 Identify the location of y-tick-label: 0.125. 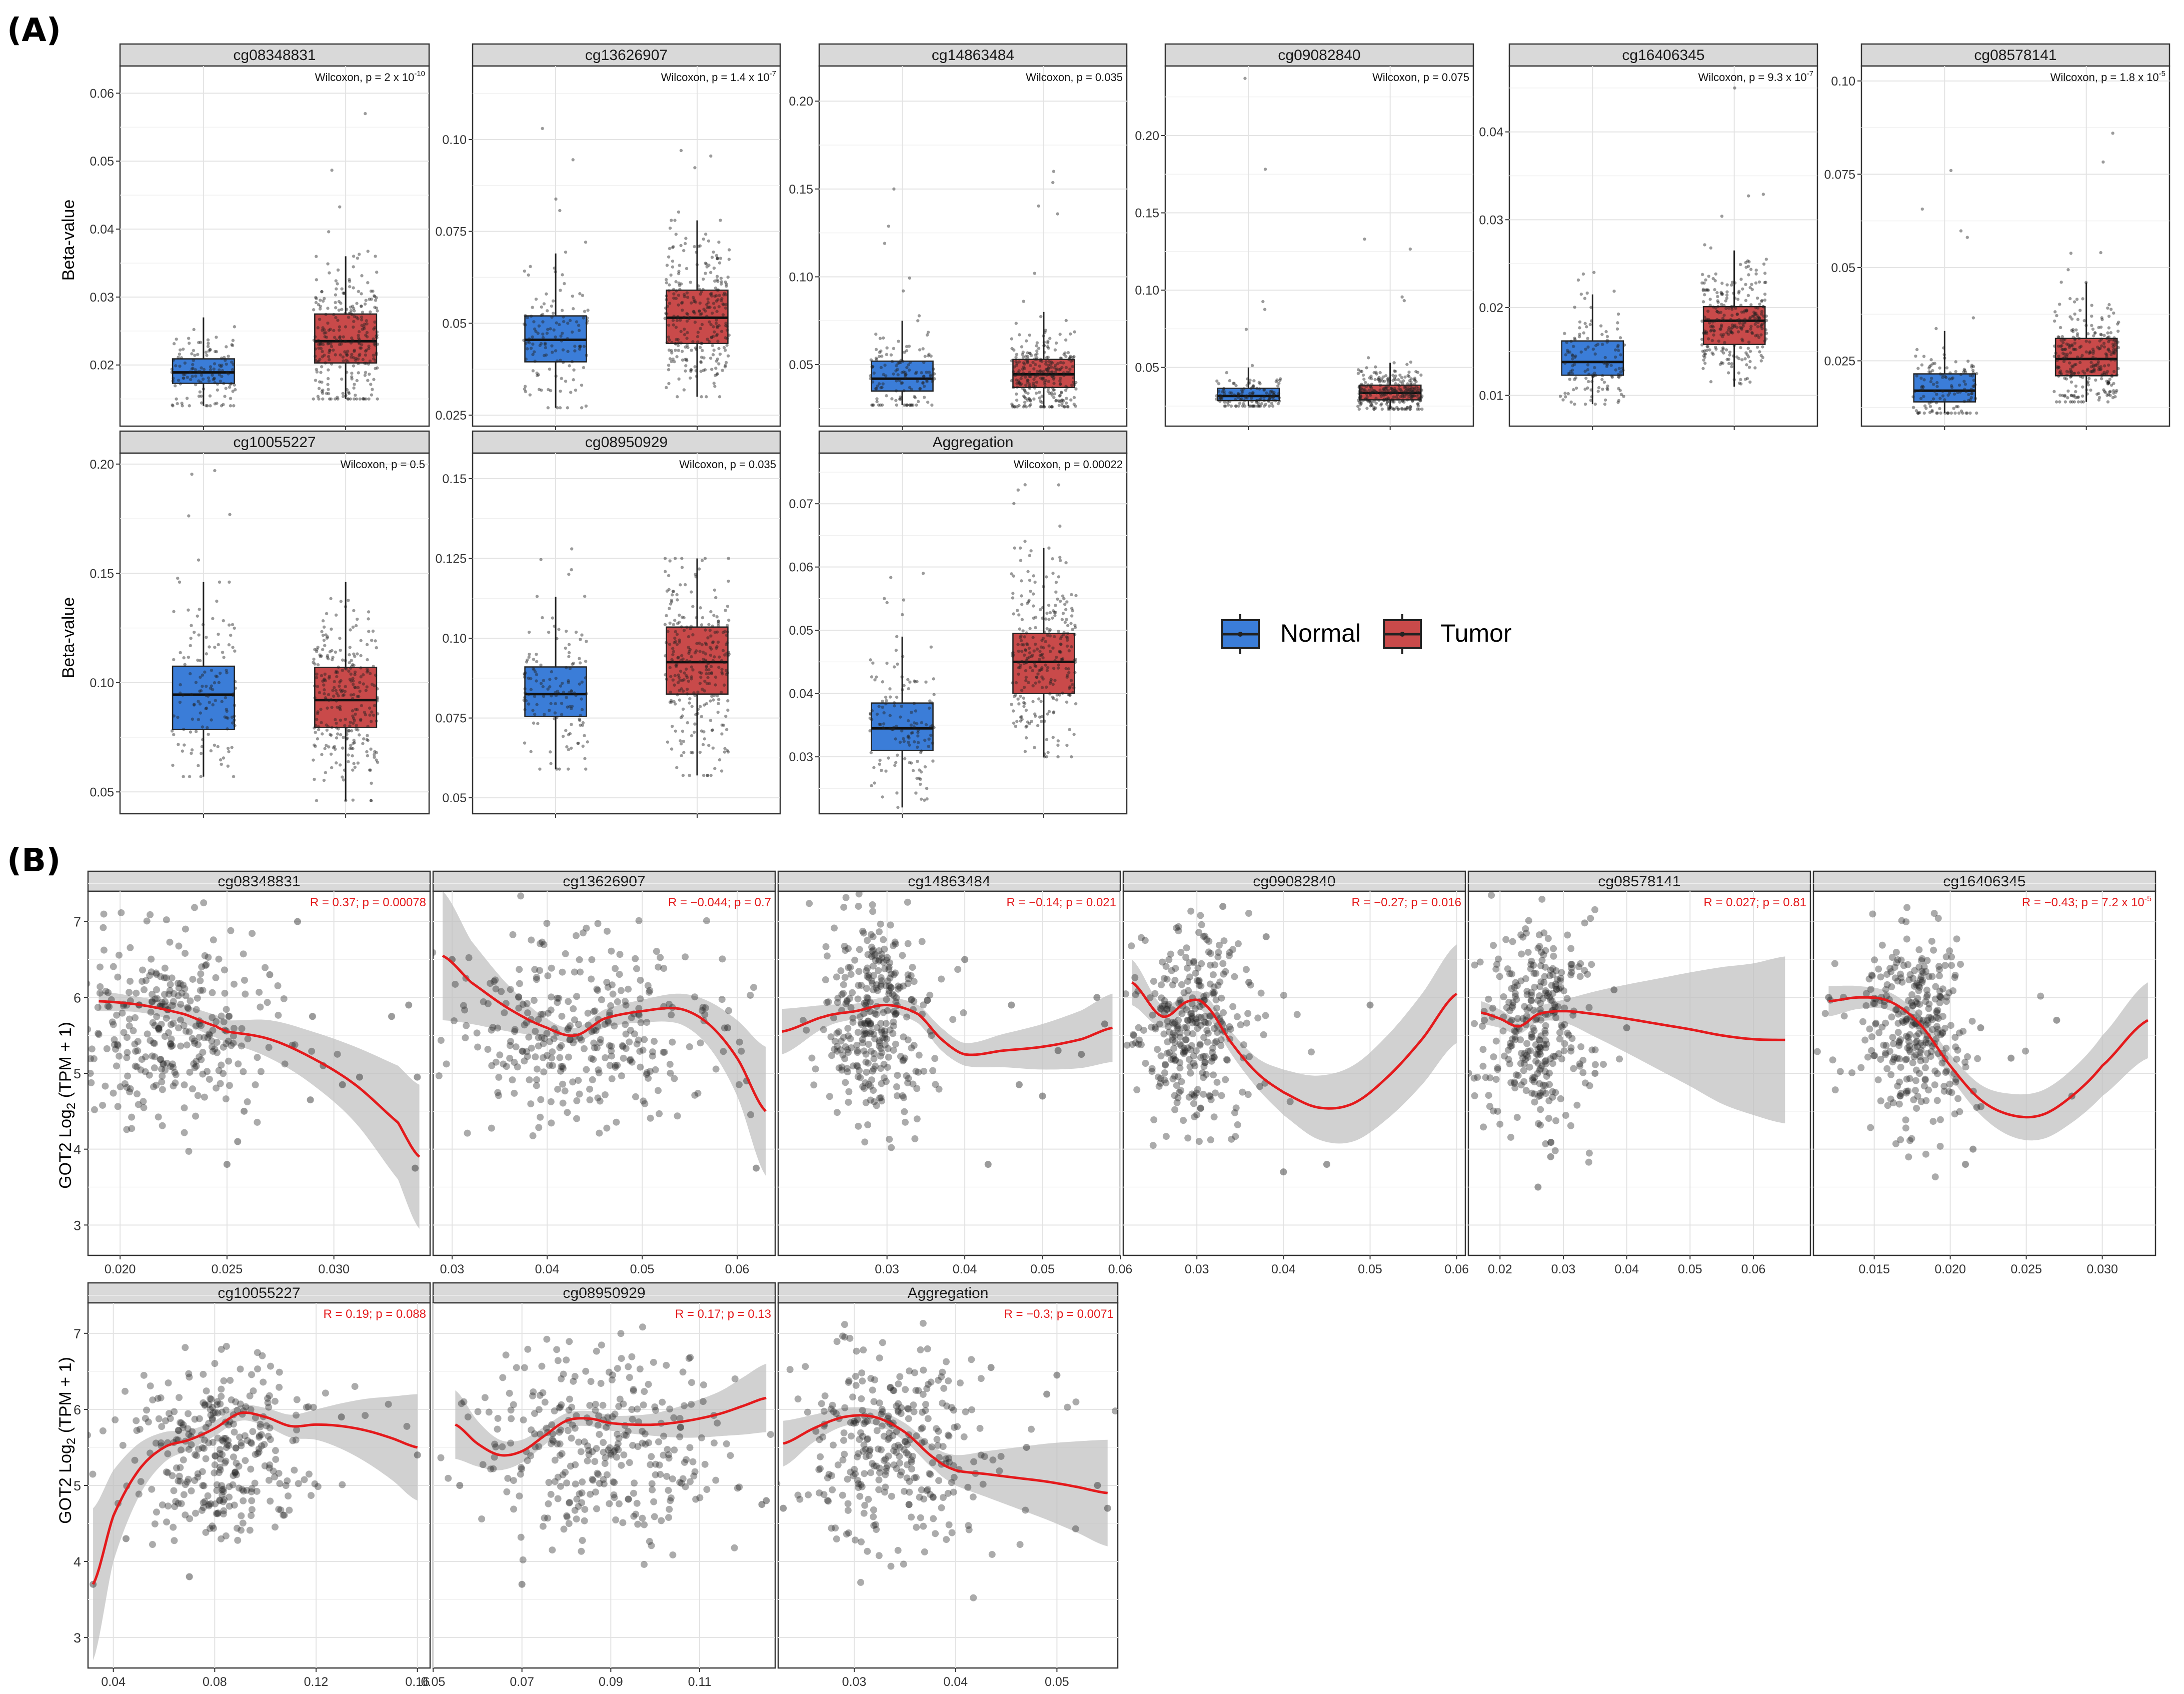
(451, 559).